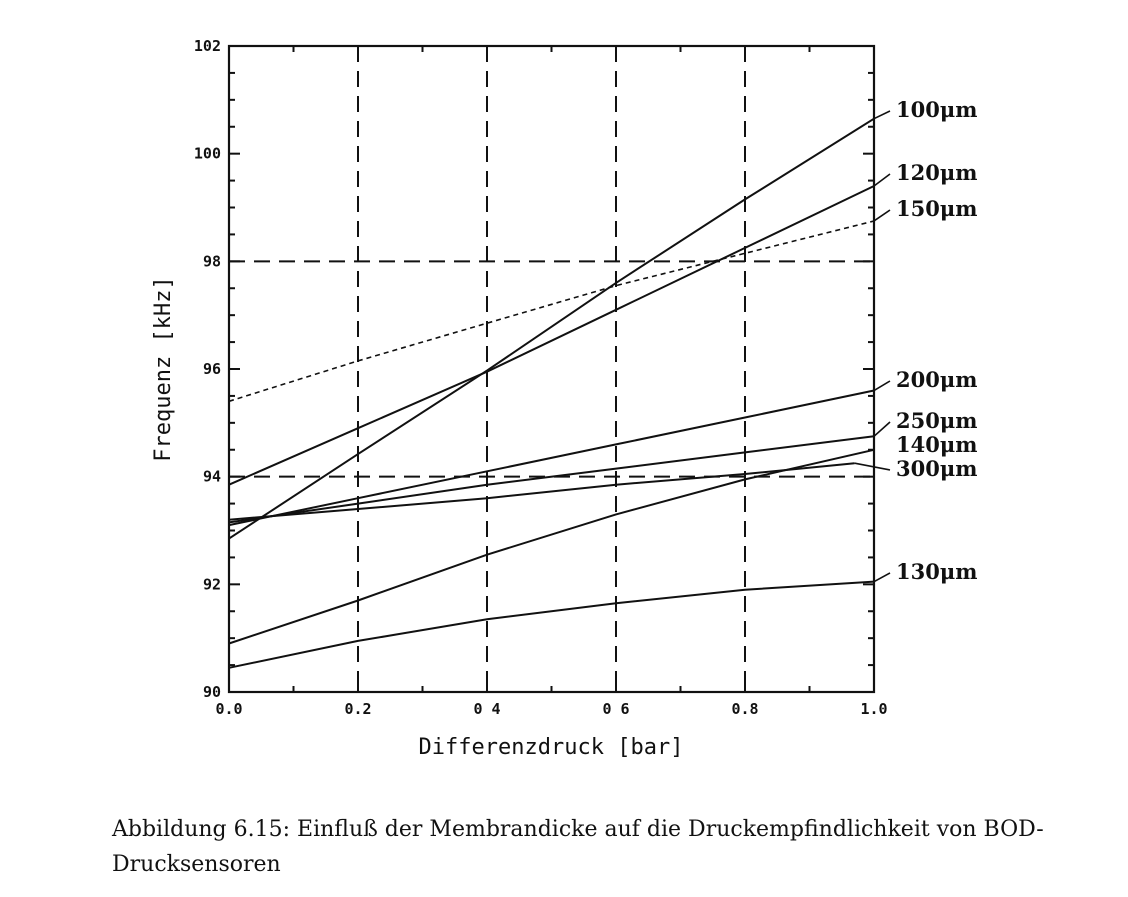 This screenshot has height=897, width=1128. What do you see at coordinates (212, 692) in the screenshot?
I see `y-tick-label: 90` at bounding box center [212, 692].